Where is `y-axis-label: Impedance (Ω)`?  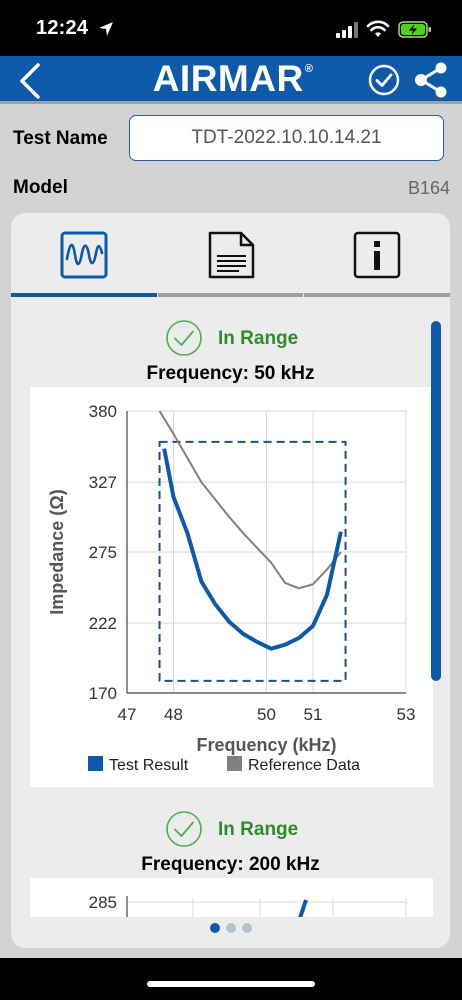
y-axis-label: Impedance (Ω) is located at coordinates (57, 551).